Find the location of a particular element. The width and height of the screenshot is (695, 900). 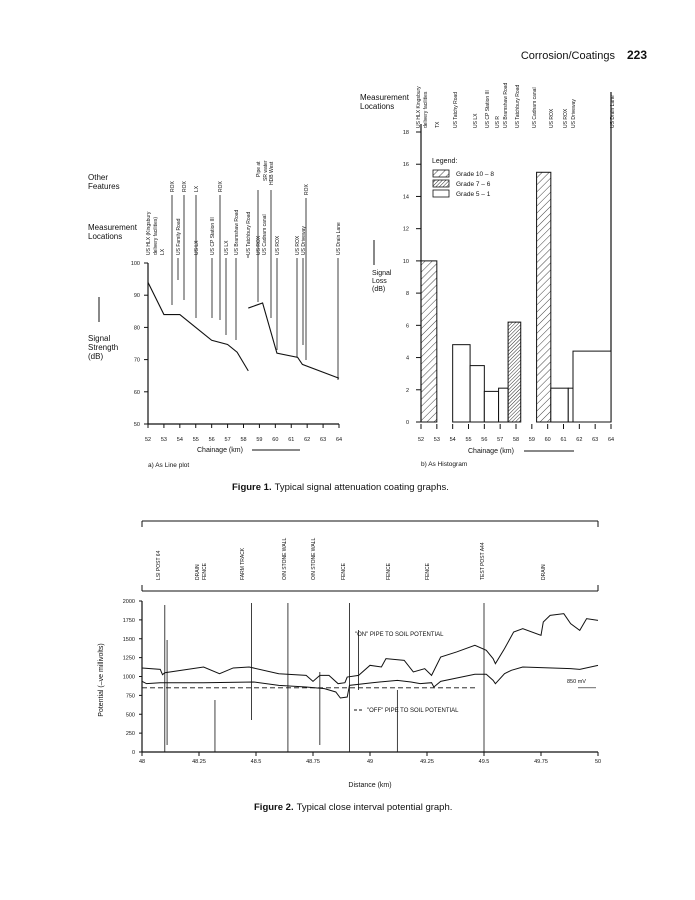

off-potential-line is located at coordinates (370, 681).